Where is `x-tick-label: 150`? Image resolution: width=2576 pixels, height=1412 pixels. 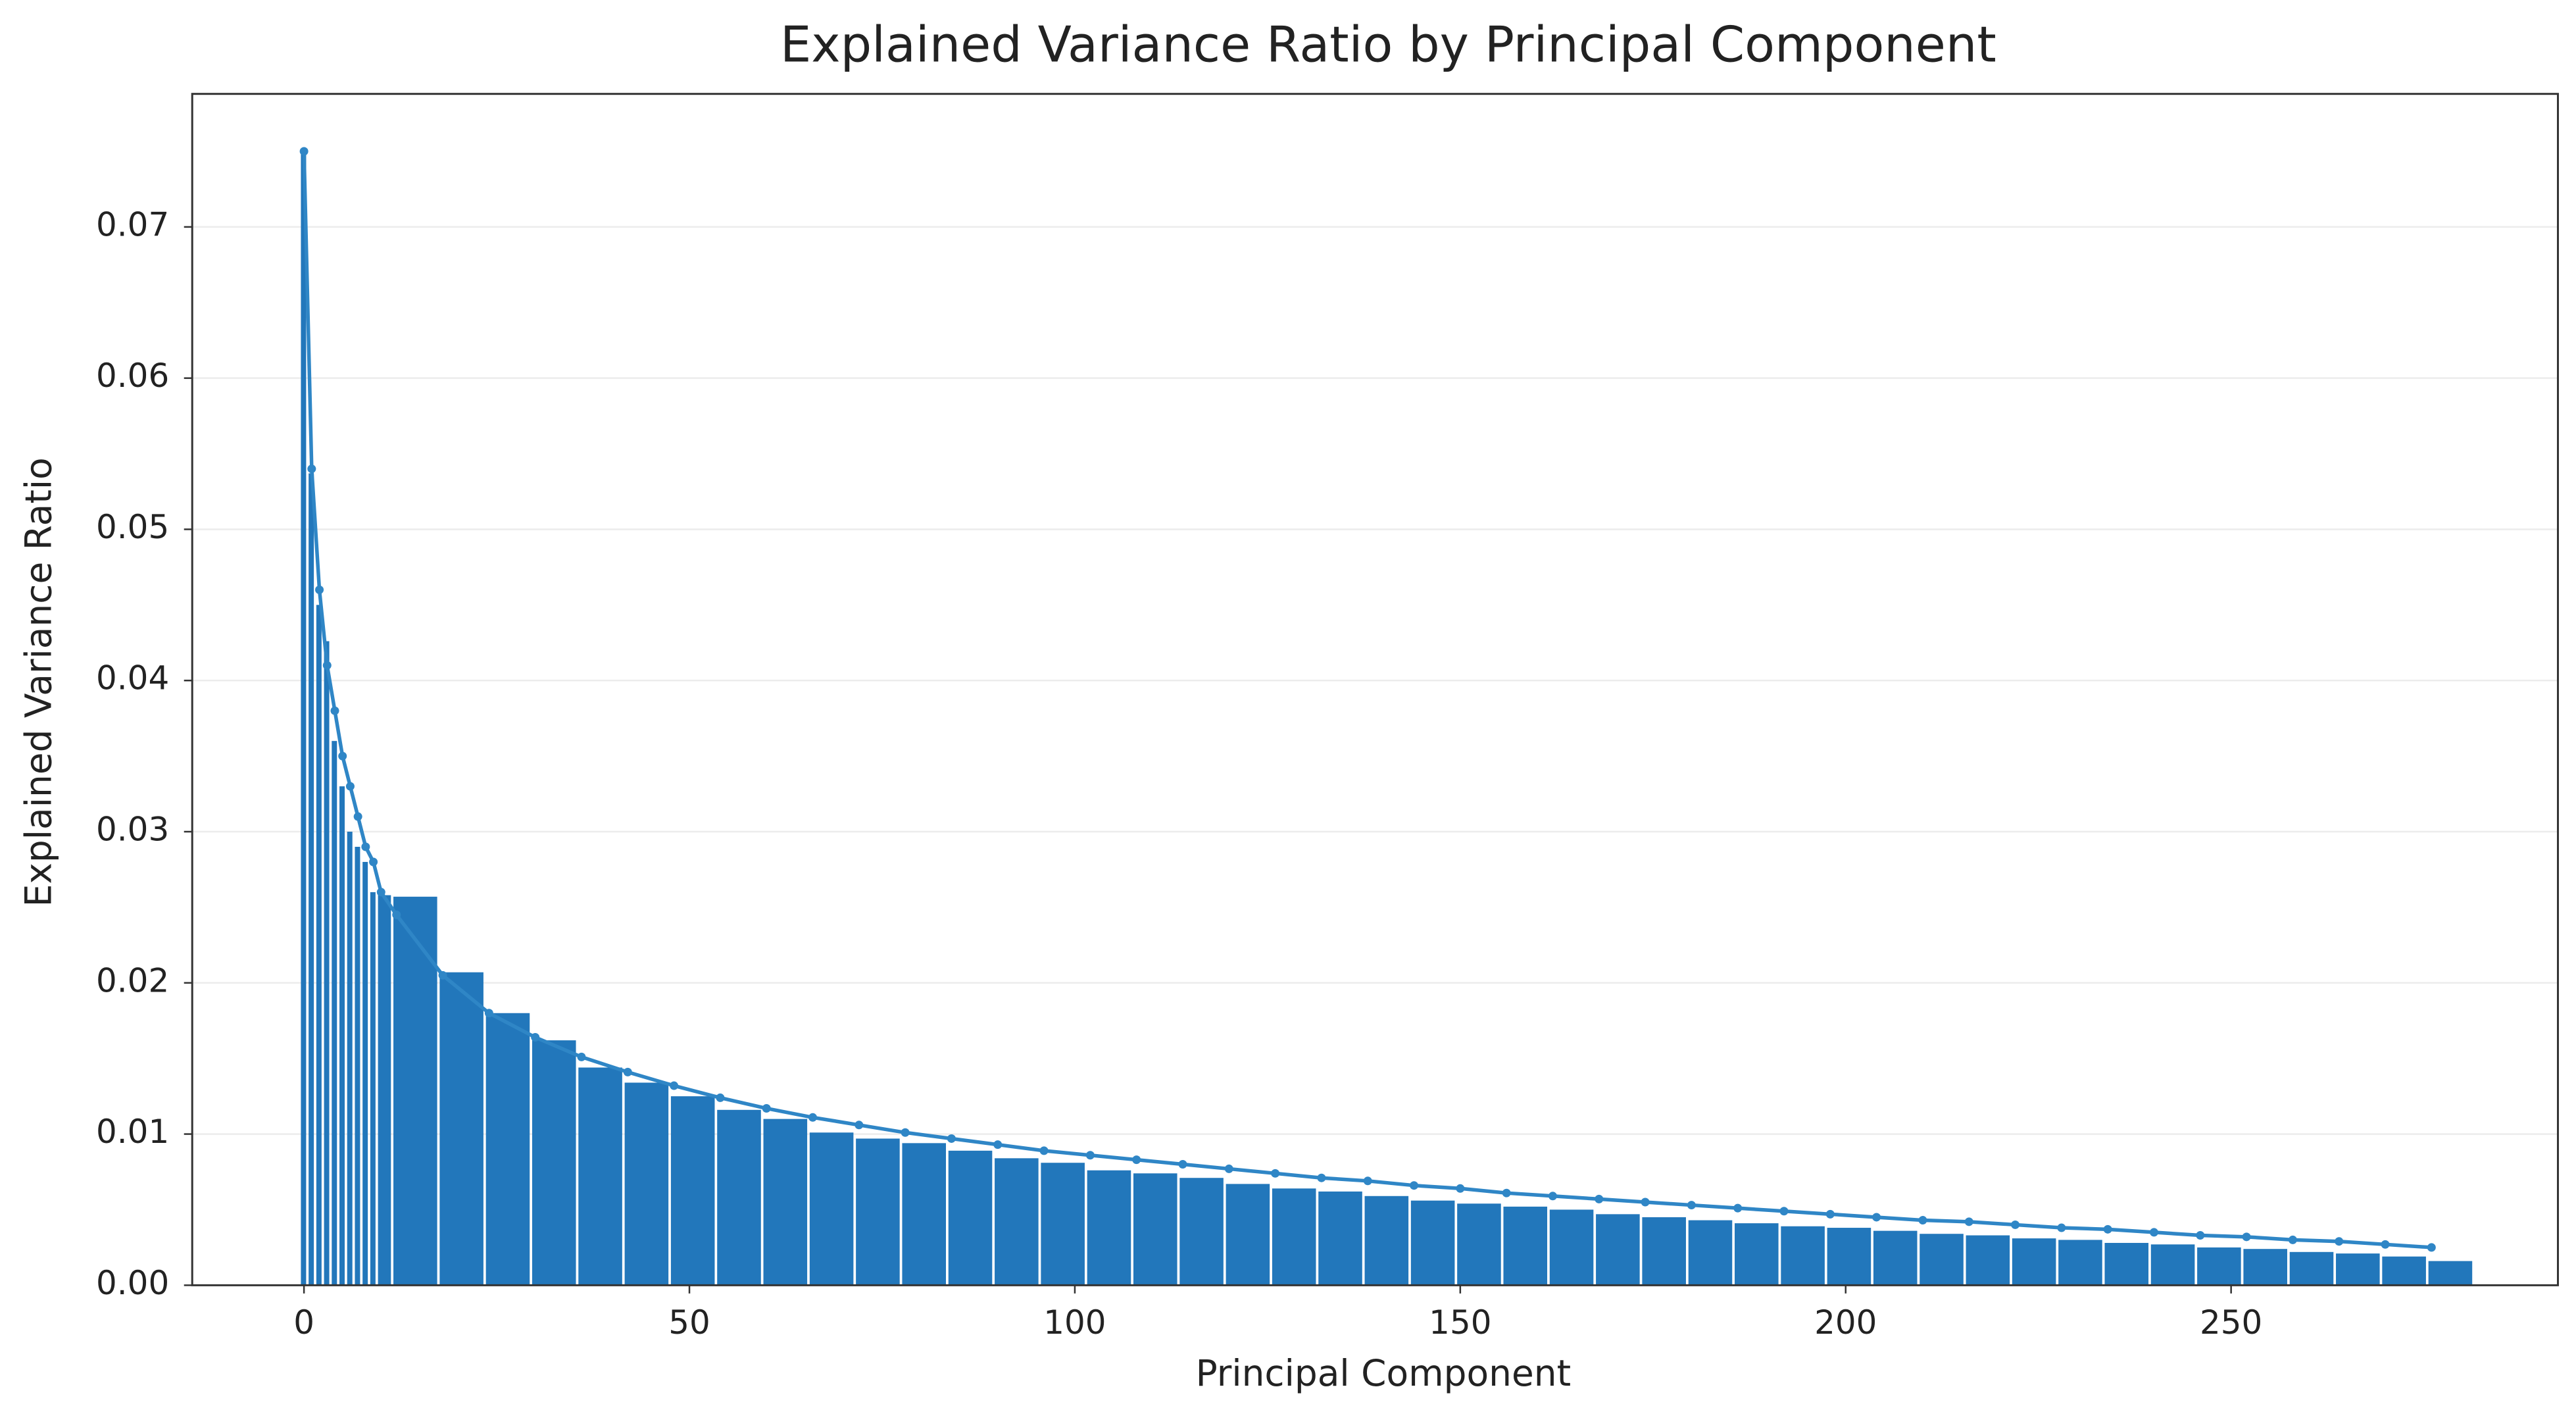
x-tick-label: 150 is located at coordinates (1460, 1322).